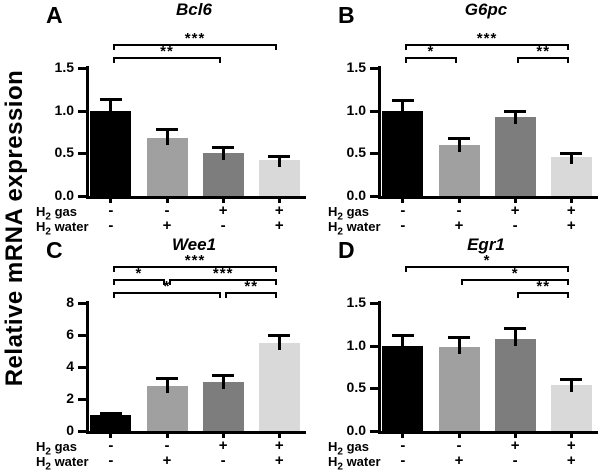  What do you see at coordinates (486, 244) in the screenshot?
I see `panel-title: Egr1` at bounding box center [486, 244].